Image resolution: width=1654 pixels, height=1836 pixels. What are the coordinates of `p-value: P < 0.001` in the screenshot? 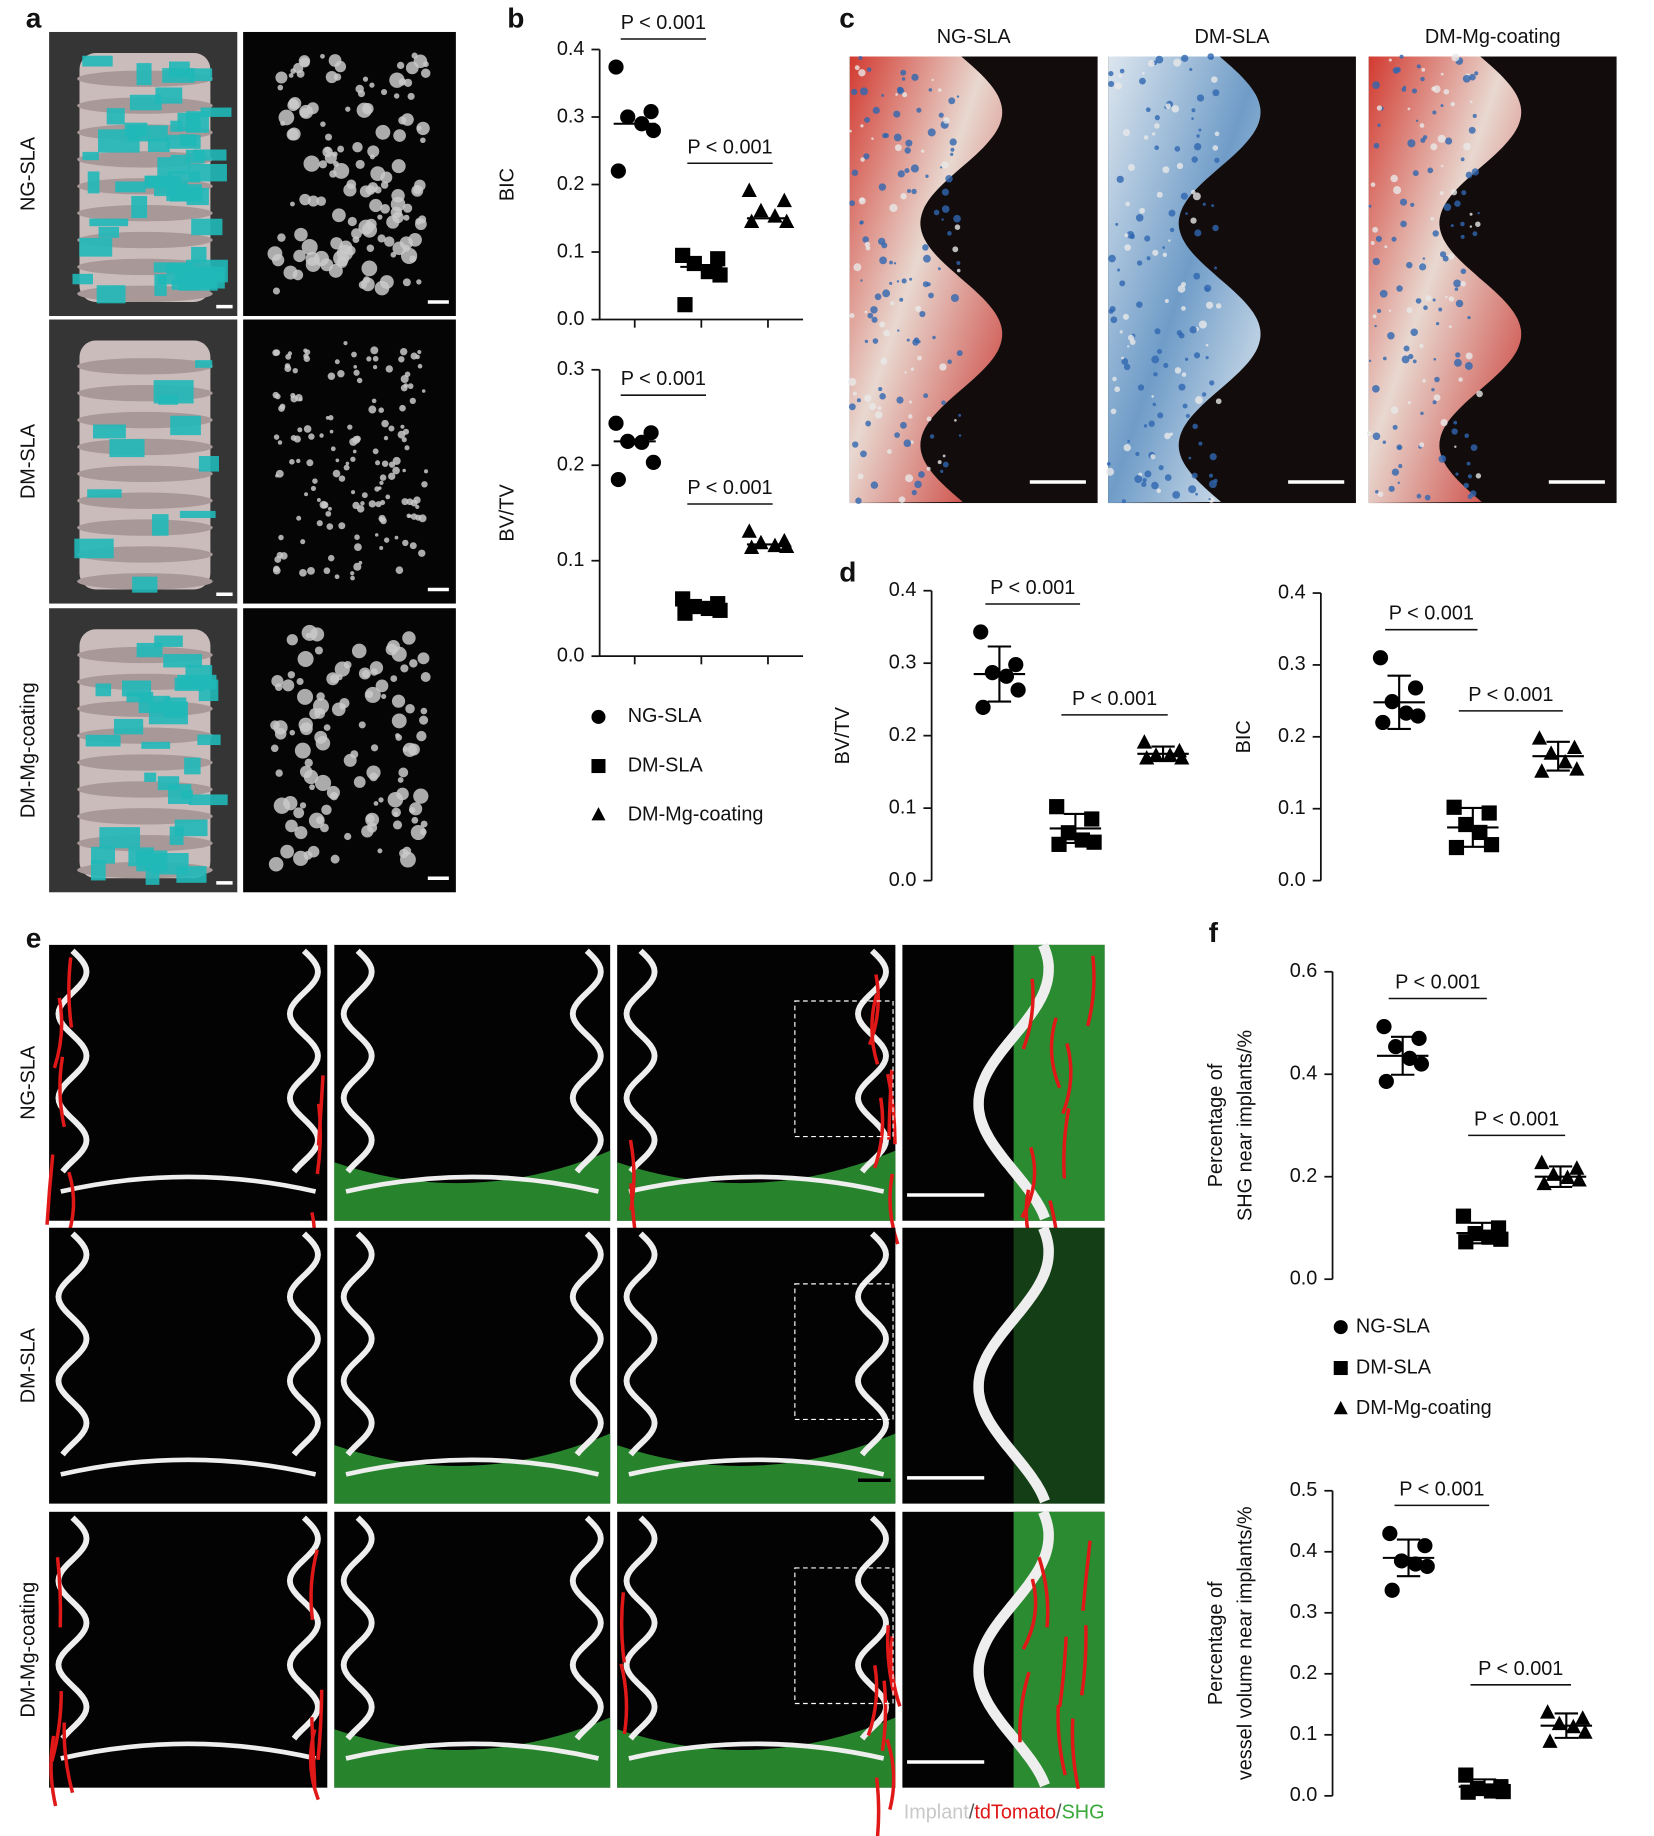 It's located at (1520, 1669).